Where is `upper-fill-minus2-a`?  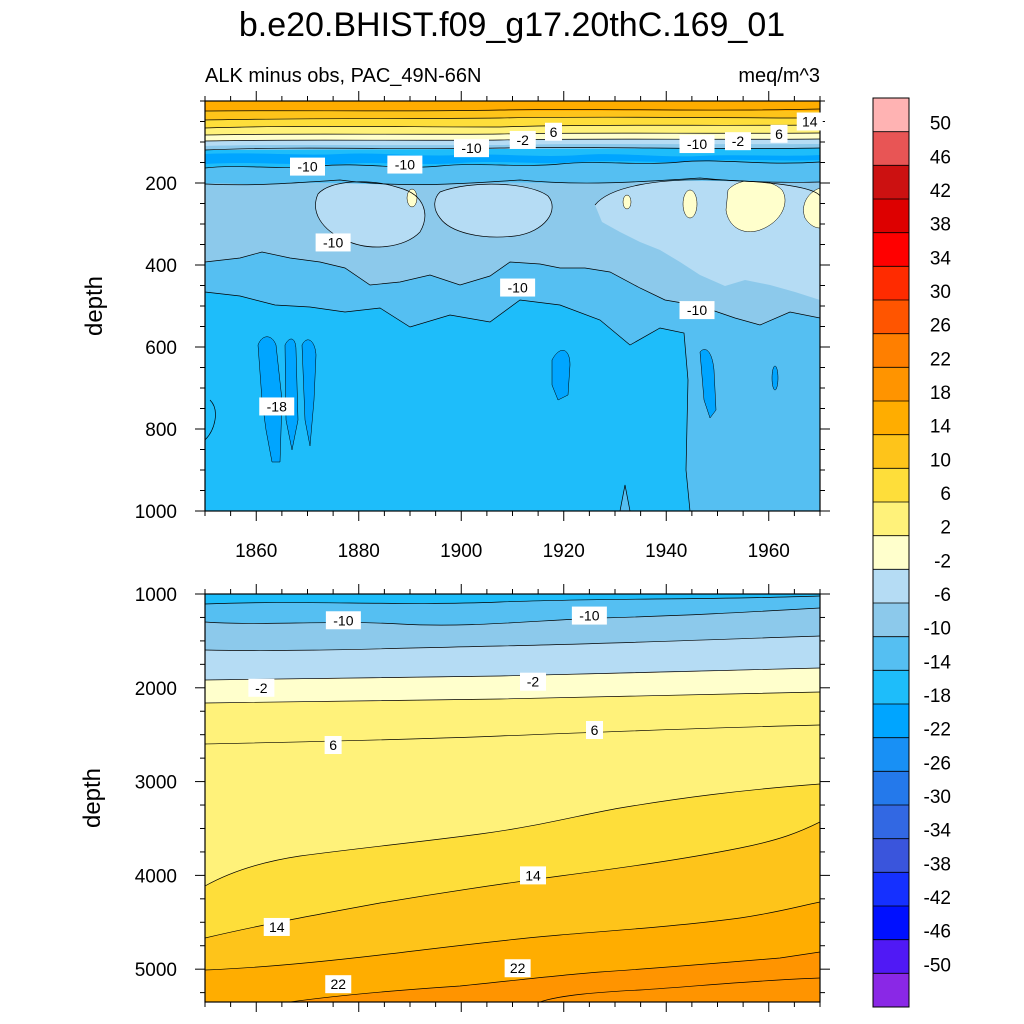
upper-fill-minus2-a is located at coordinates (412, 198).